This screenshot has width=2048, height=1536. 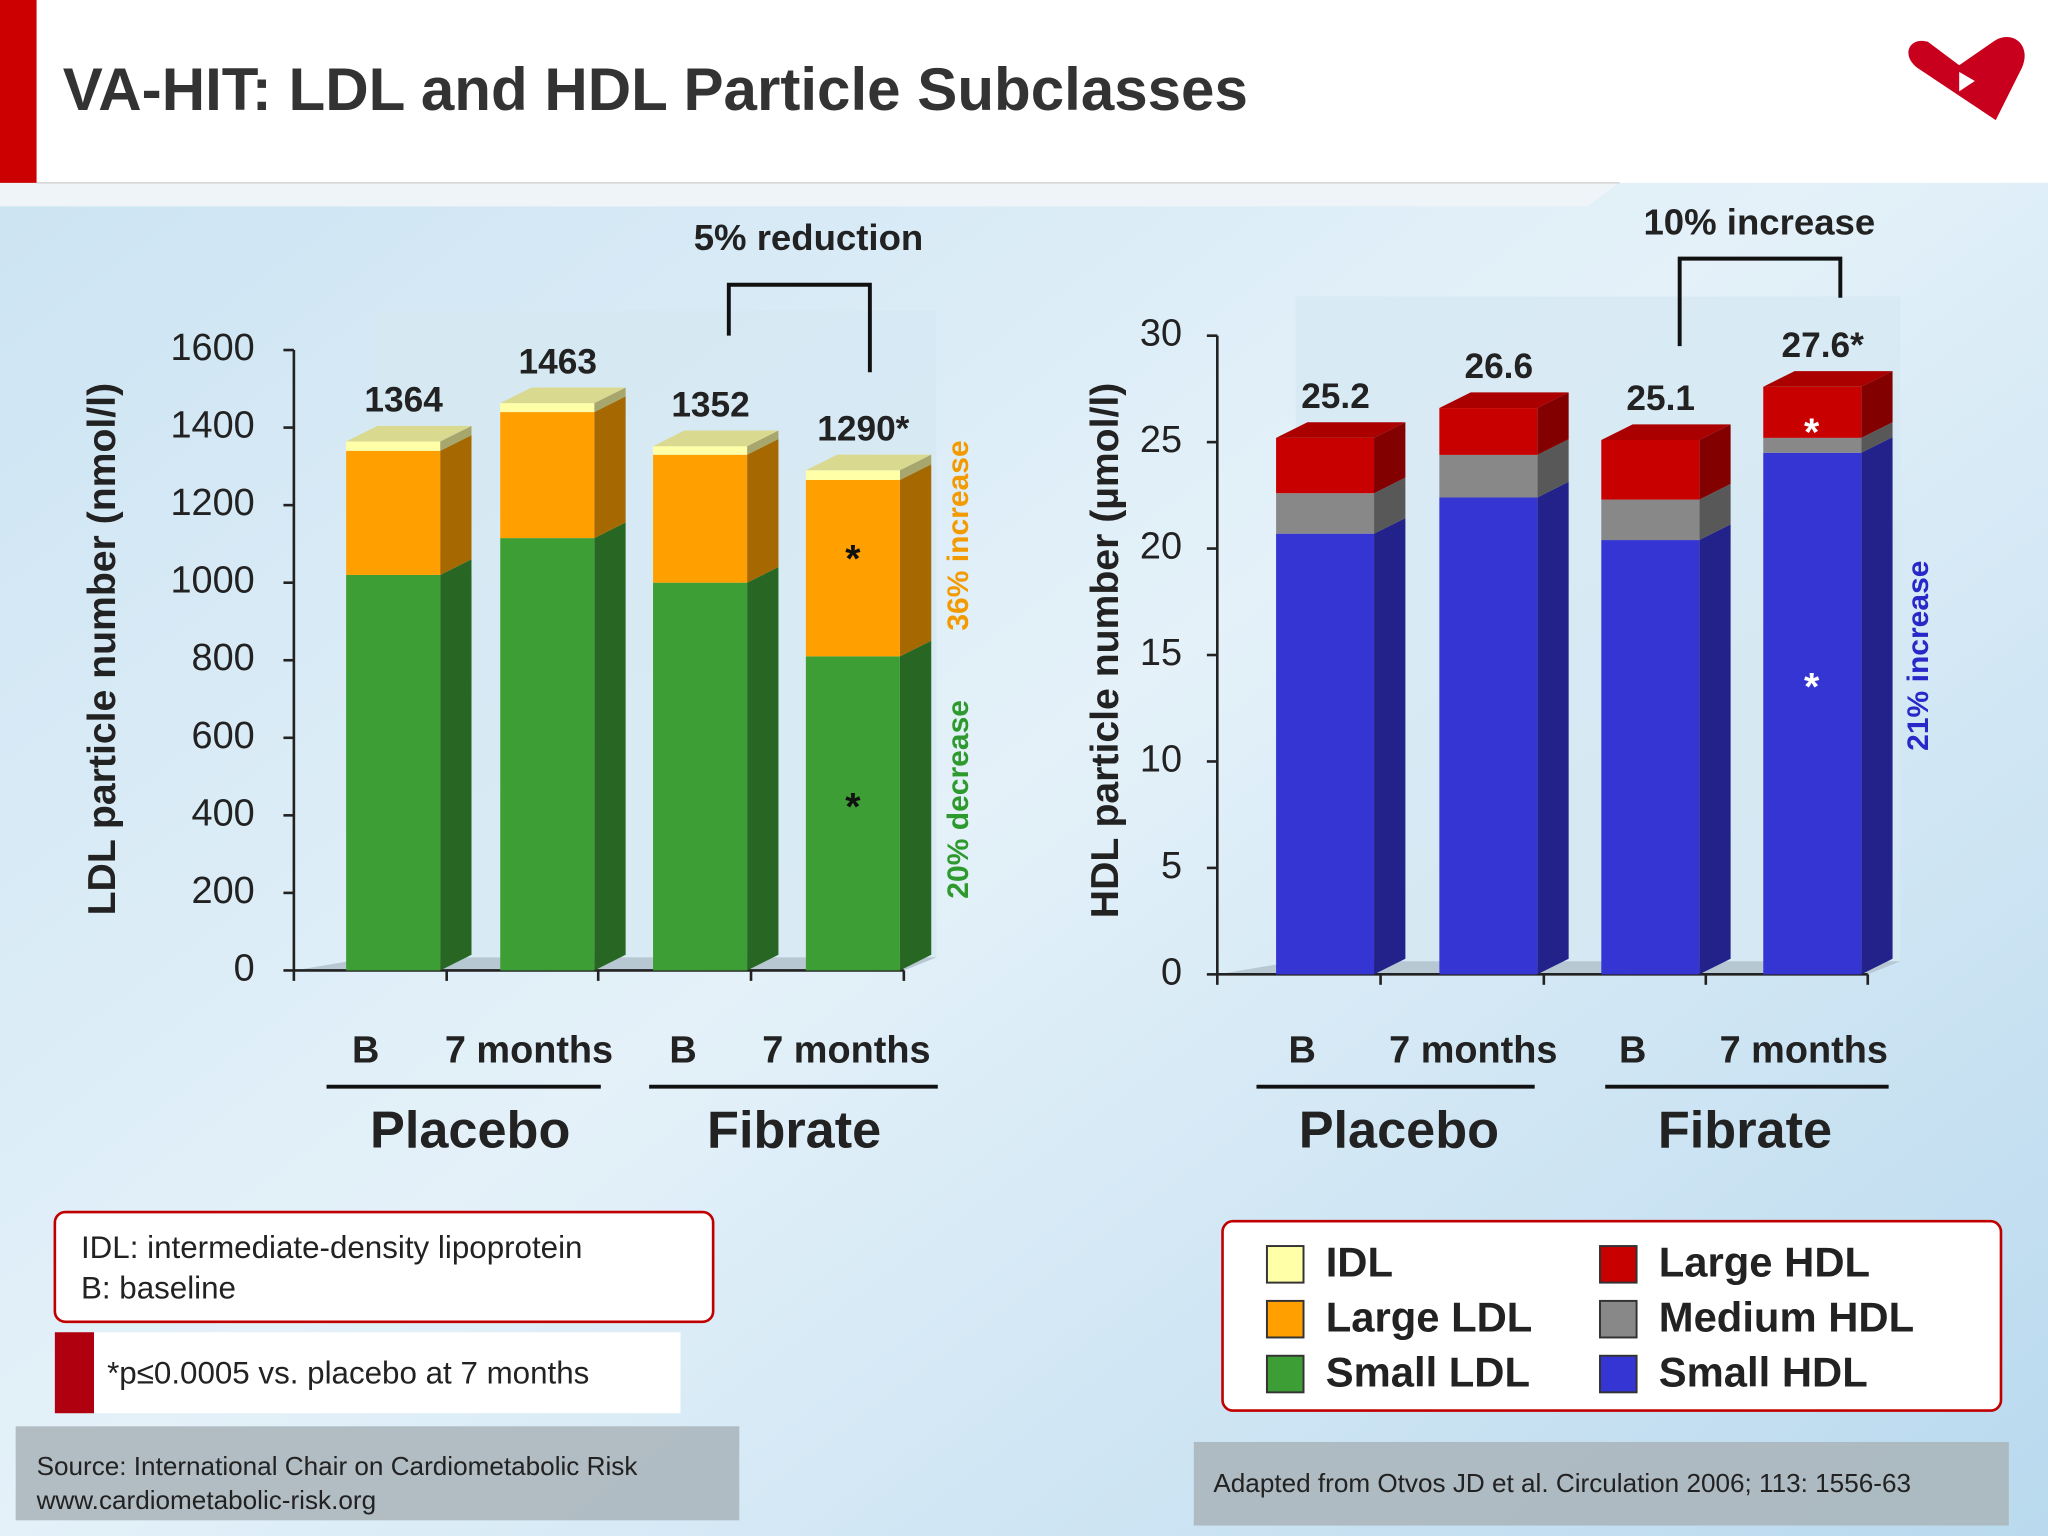 I want to click on y-tick-label: 5, so click(x=1171, y=866).